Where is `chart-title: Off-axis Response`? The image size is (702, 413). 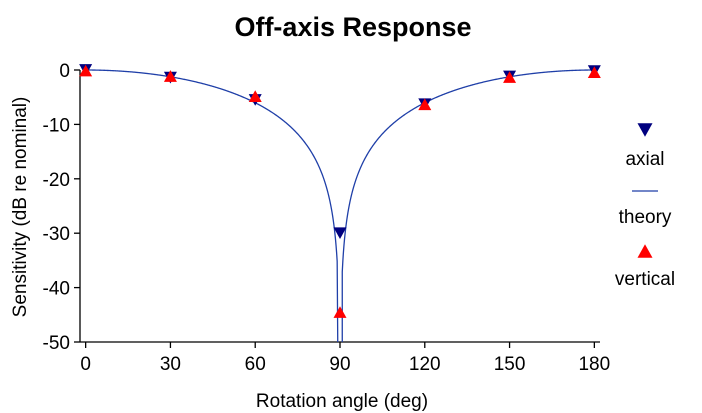
chart-title: Off-axis Response is located at coordinates (352, 27).